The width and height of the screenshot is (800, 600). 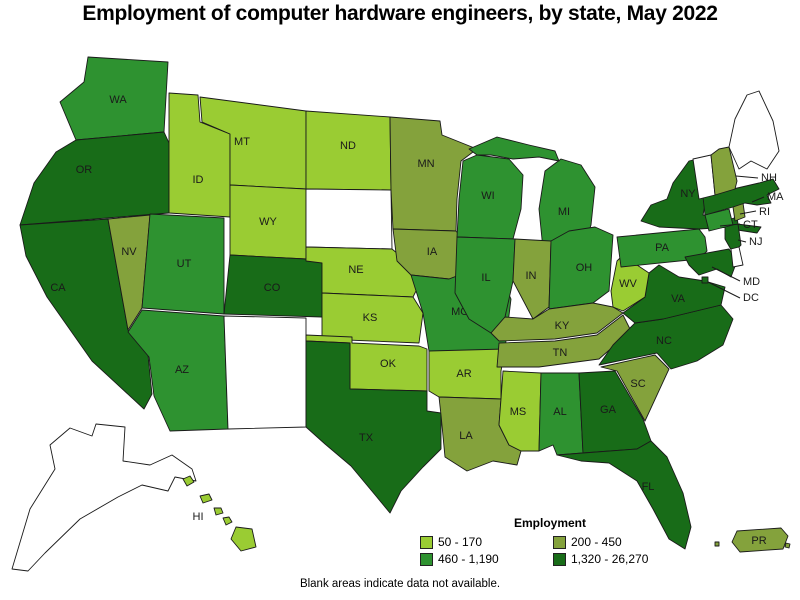 What do you see at coordinates (198, 517) in the screenshot?
I see `state-label-hi: HI` at bounding box center [198, 517].